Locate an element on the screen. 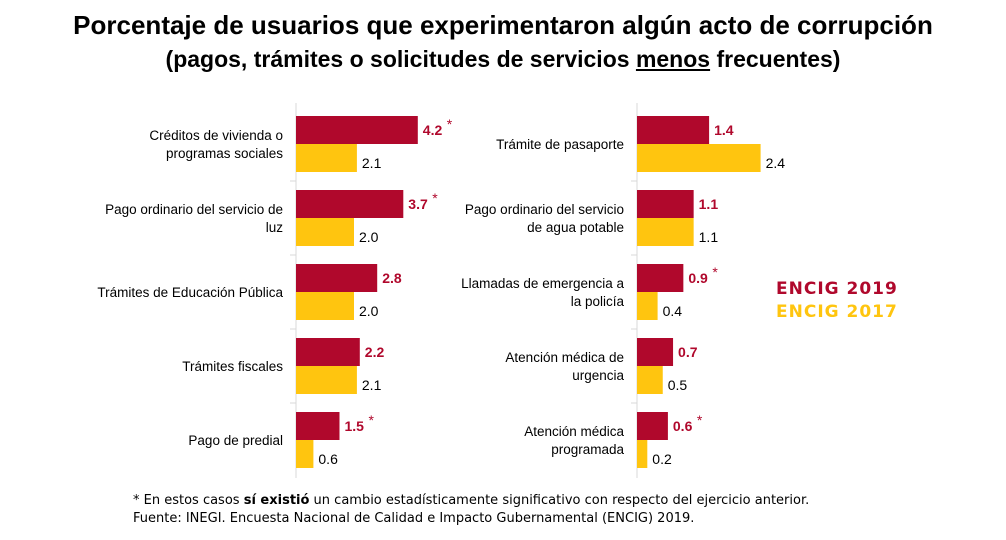 The width and height of the screenshot is (1006, 540). category-label: de agua potable is located at coordinates (575, 227).